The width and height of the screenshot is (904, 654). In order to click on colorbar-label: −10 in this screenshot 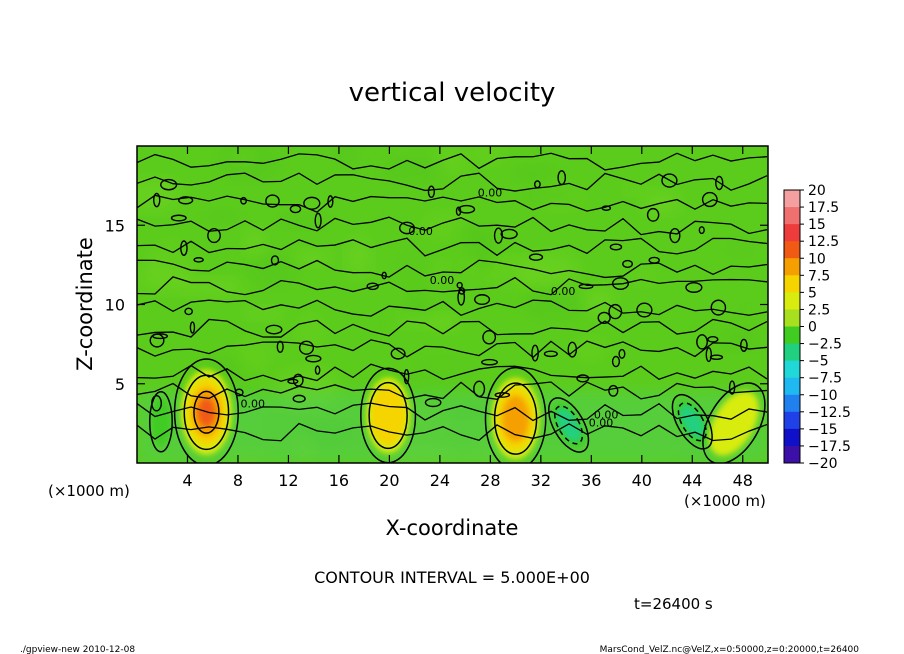, I will do `click(823, 396)`.